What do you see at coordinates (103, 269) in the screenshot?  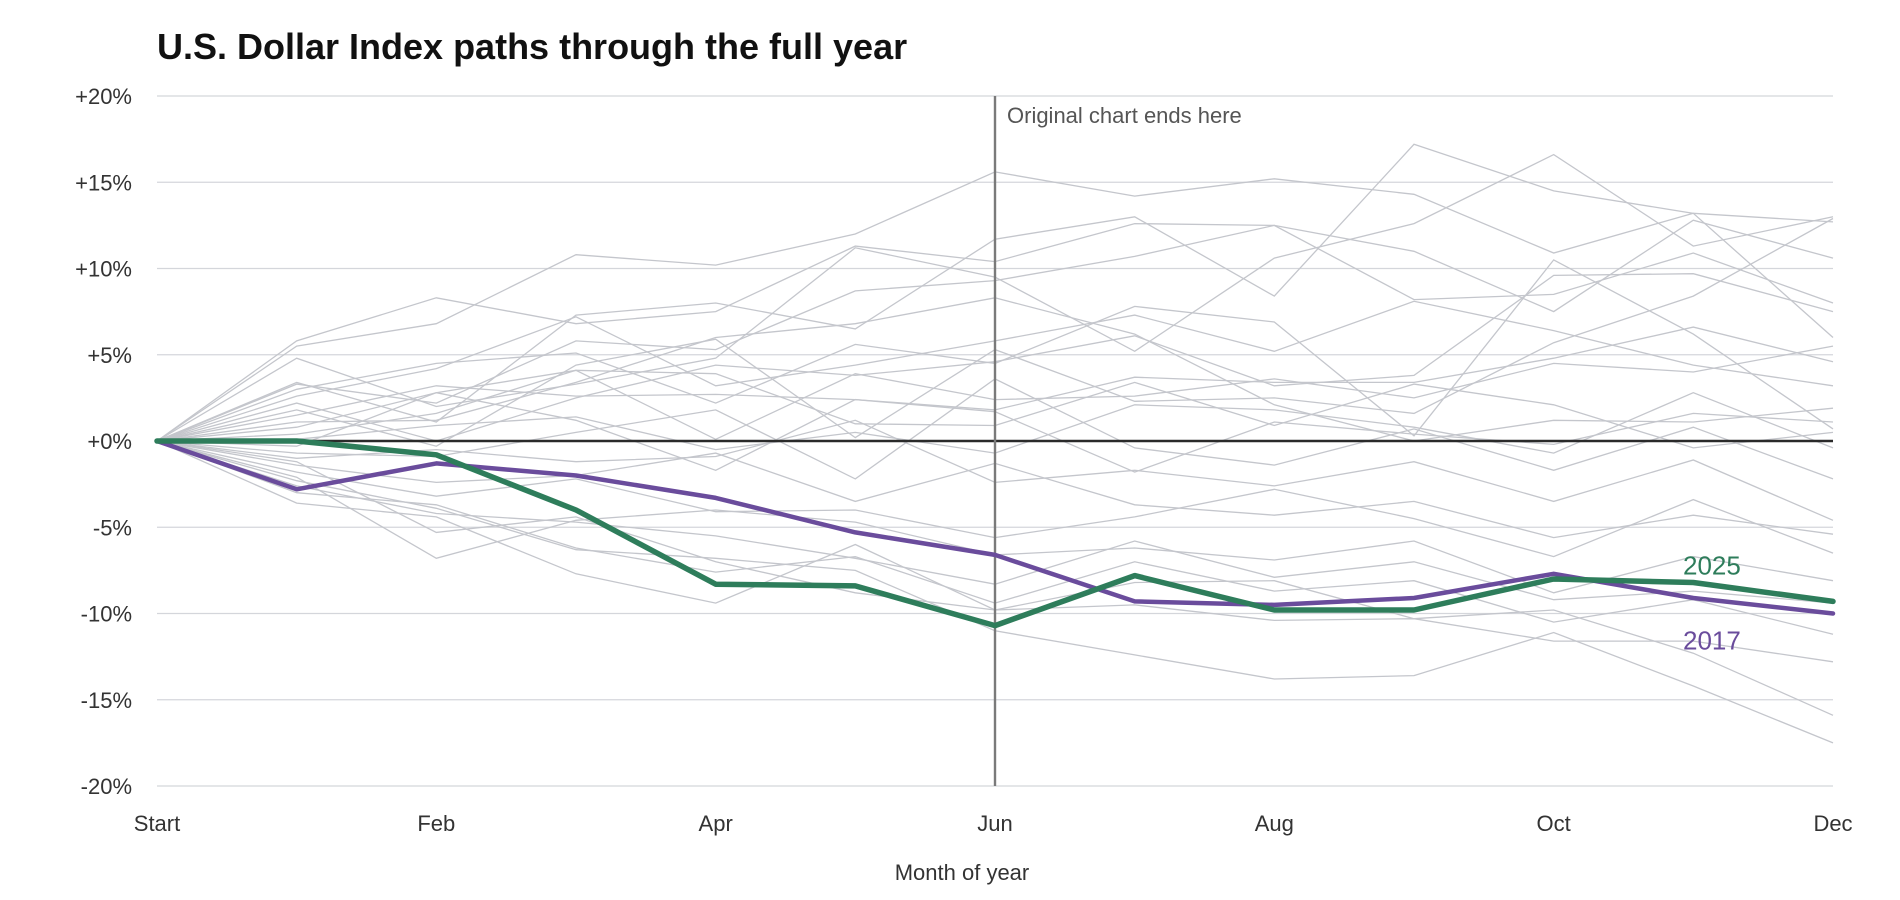 I see `y-tick-label: +10%` at bounding box center [103, 269].